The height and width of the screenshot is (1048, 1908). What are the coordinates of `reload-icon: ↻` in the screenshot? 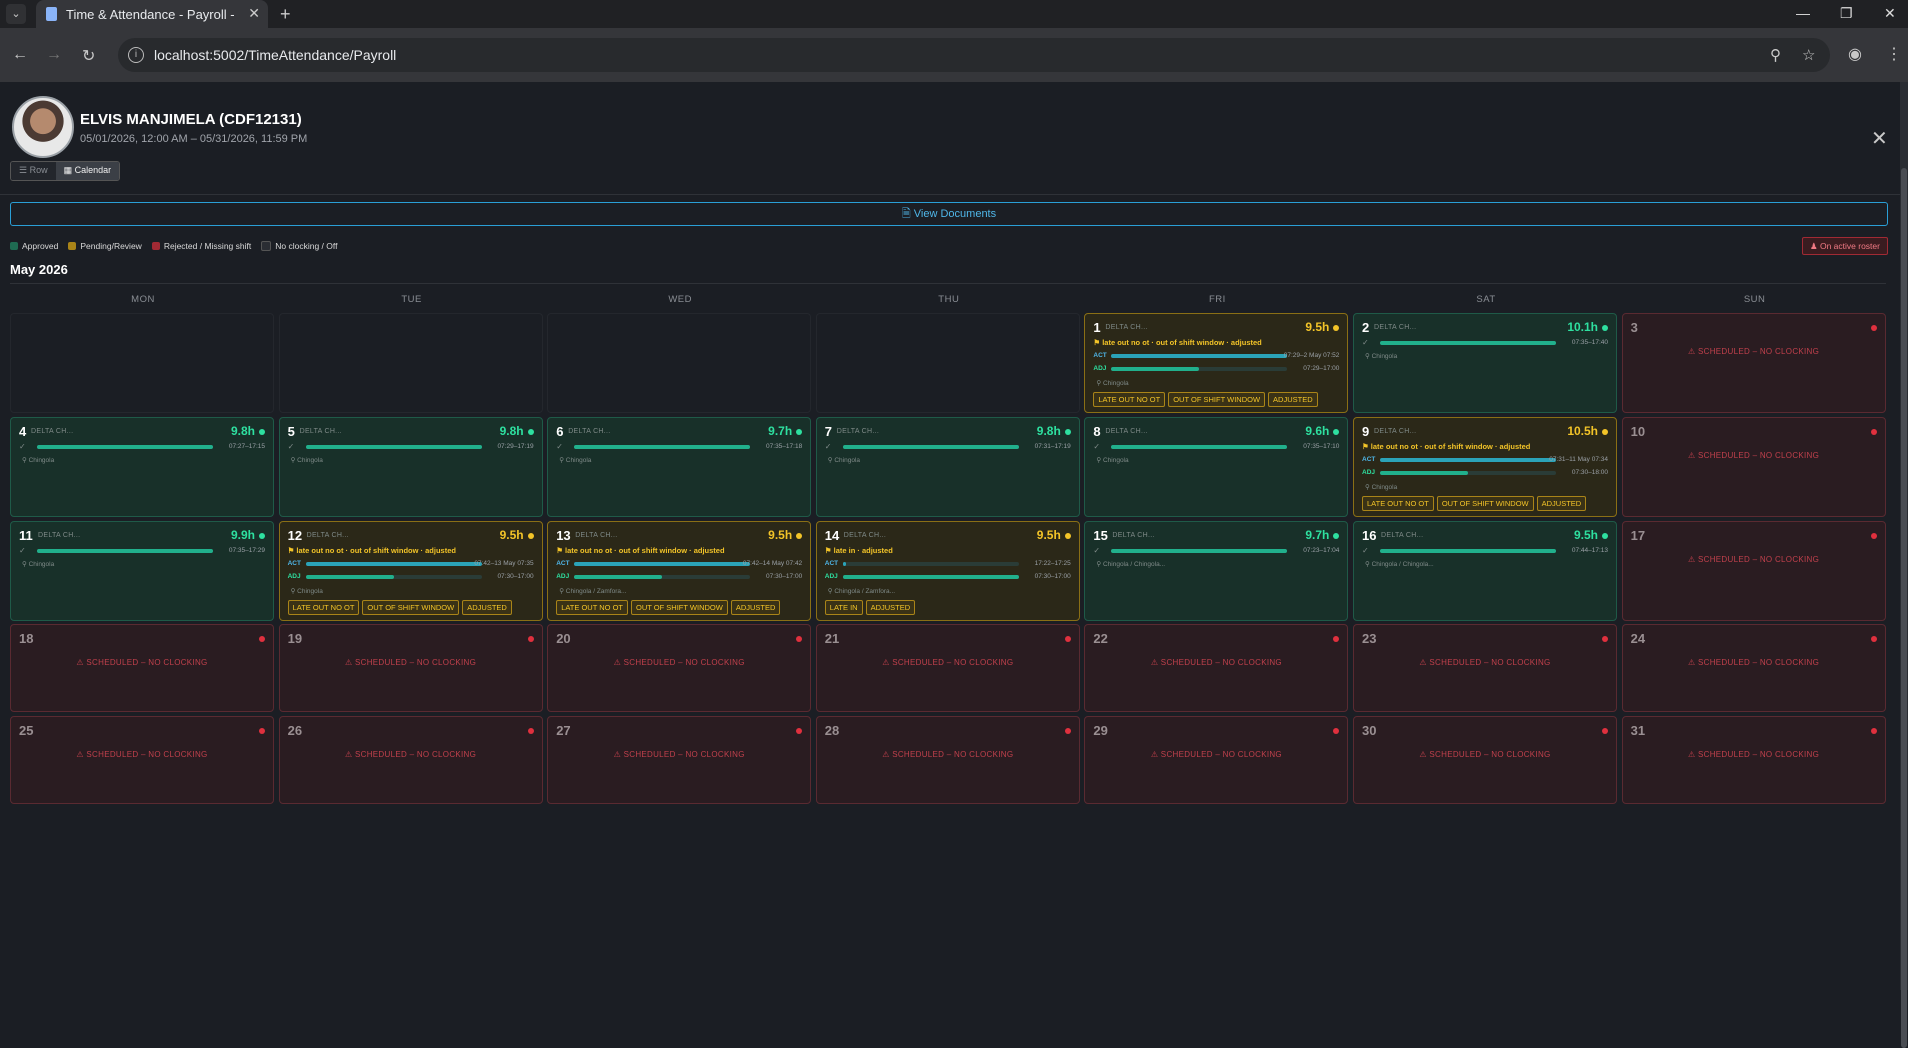 It's located at (89, 56).